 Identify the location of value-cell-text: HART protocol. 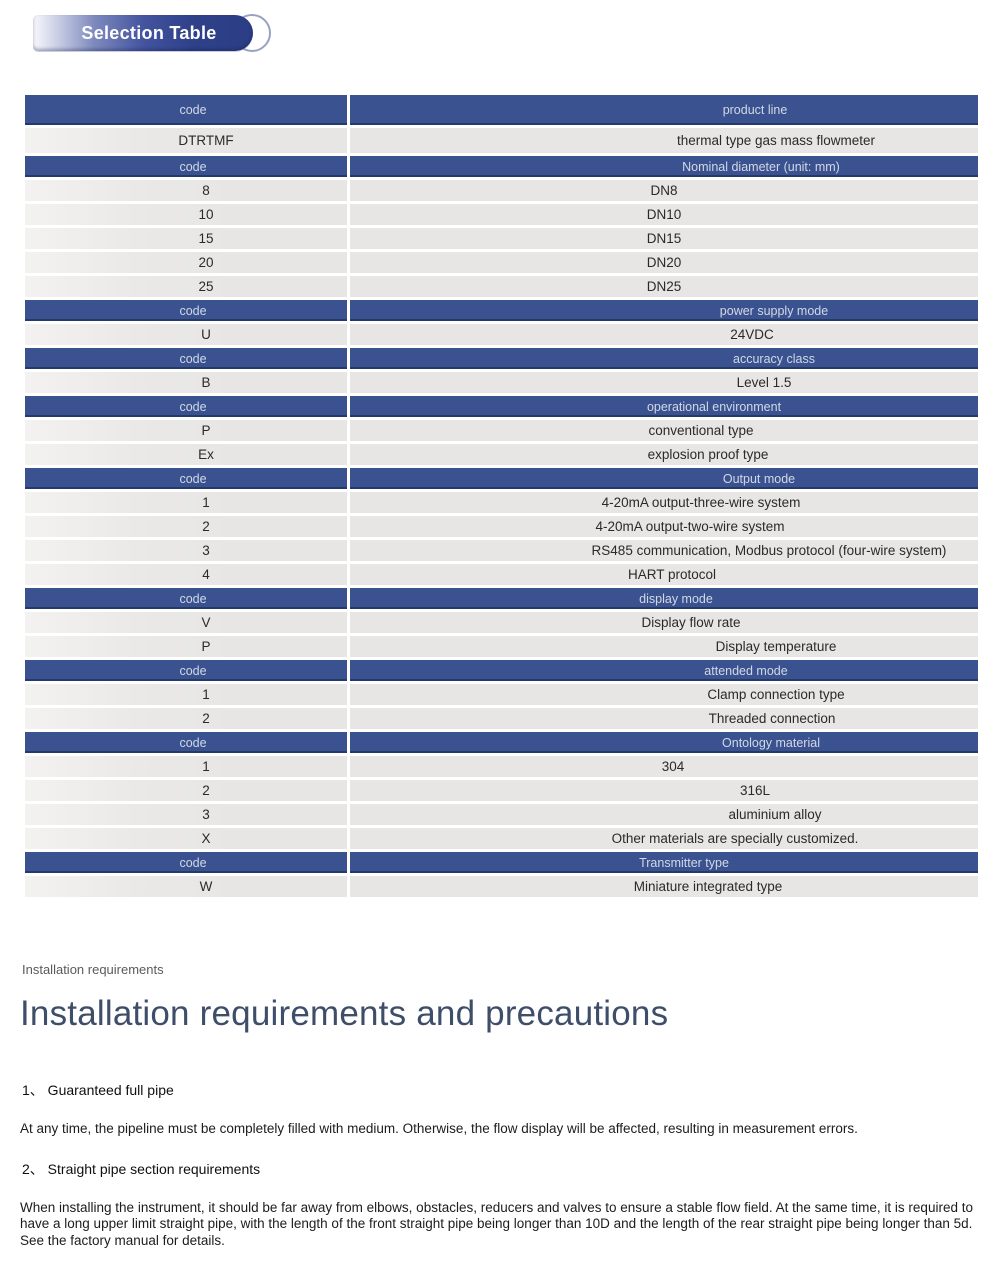
(672, 574).